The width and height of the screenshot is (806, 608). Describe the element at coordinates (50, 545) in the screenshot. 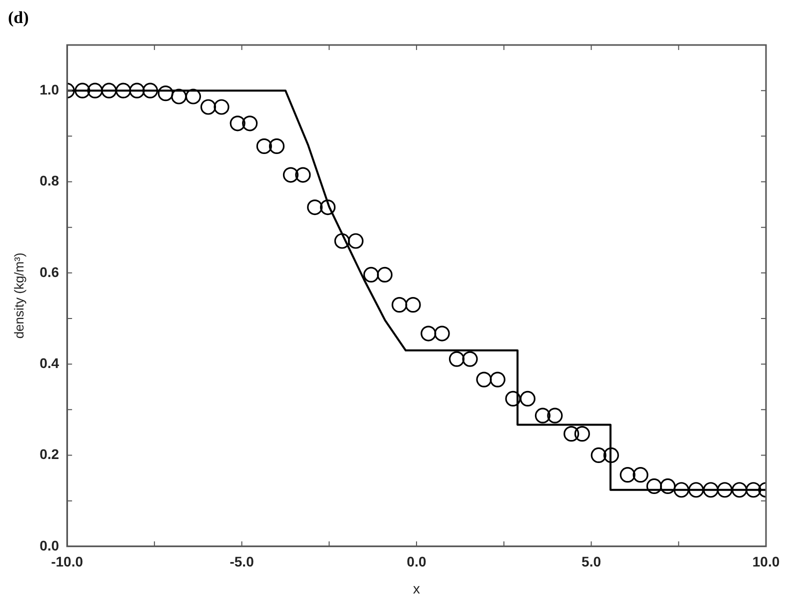

I see `y-tick-label: 0.0` at that location.